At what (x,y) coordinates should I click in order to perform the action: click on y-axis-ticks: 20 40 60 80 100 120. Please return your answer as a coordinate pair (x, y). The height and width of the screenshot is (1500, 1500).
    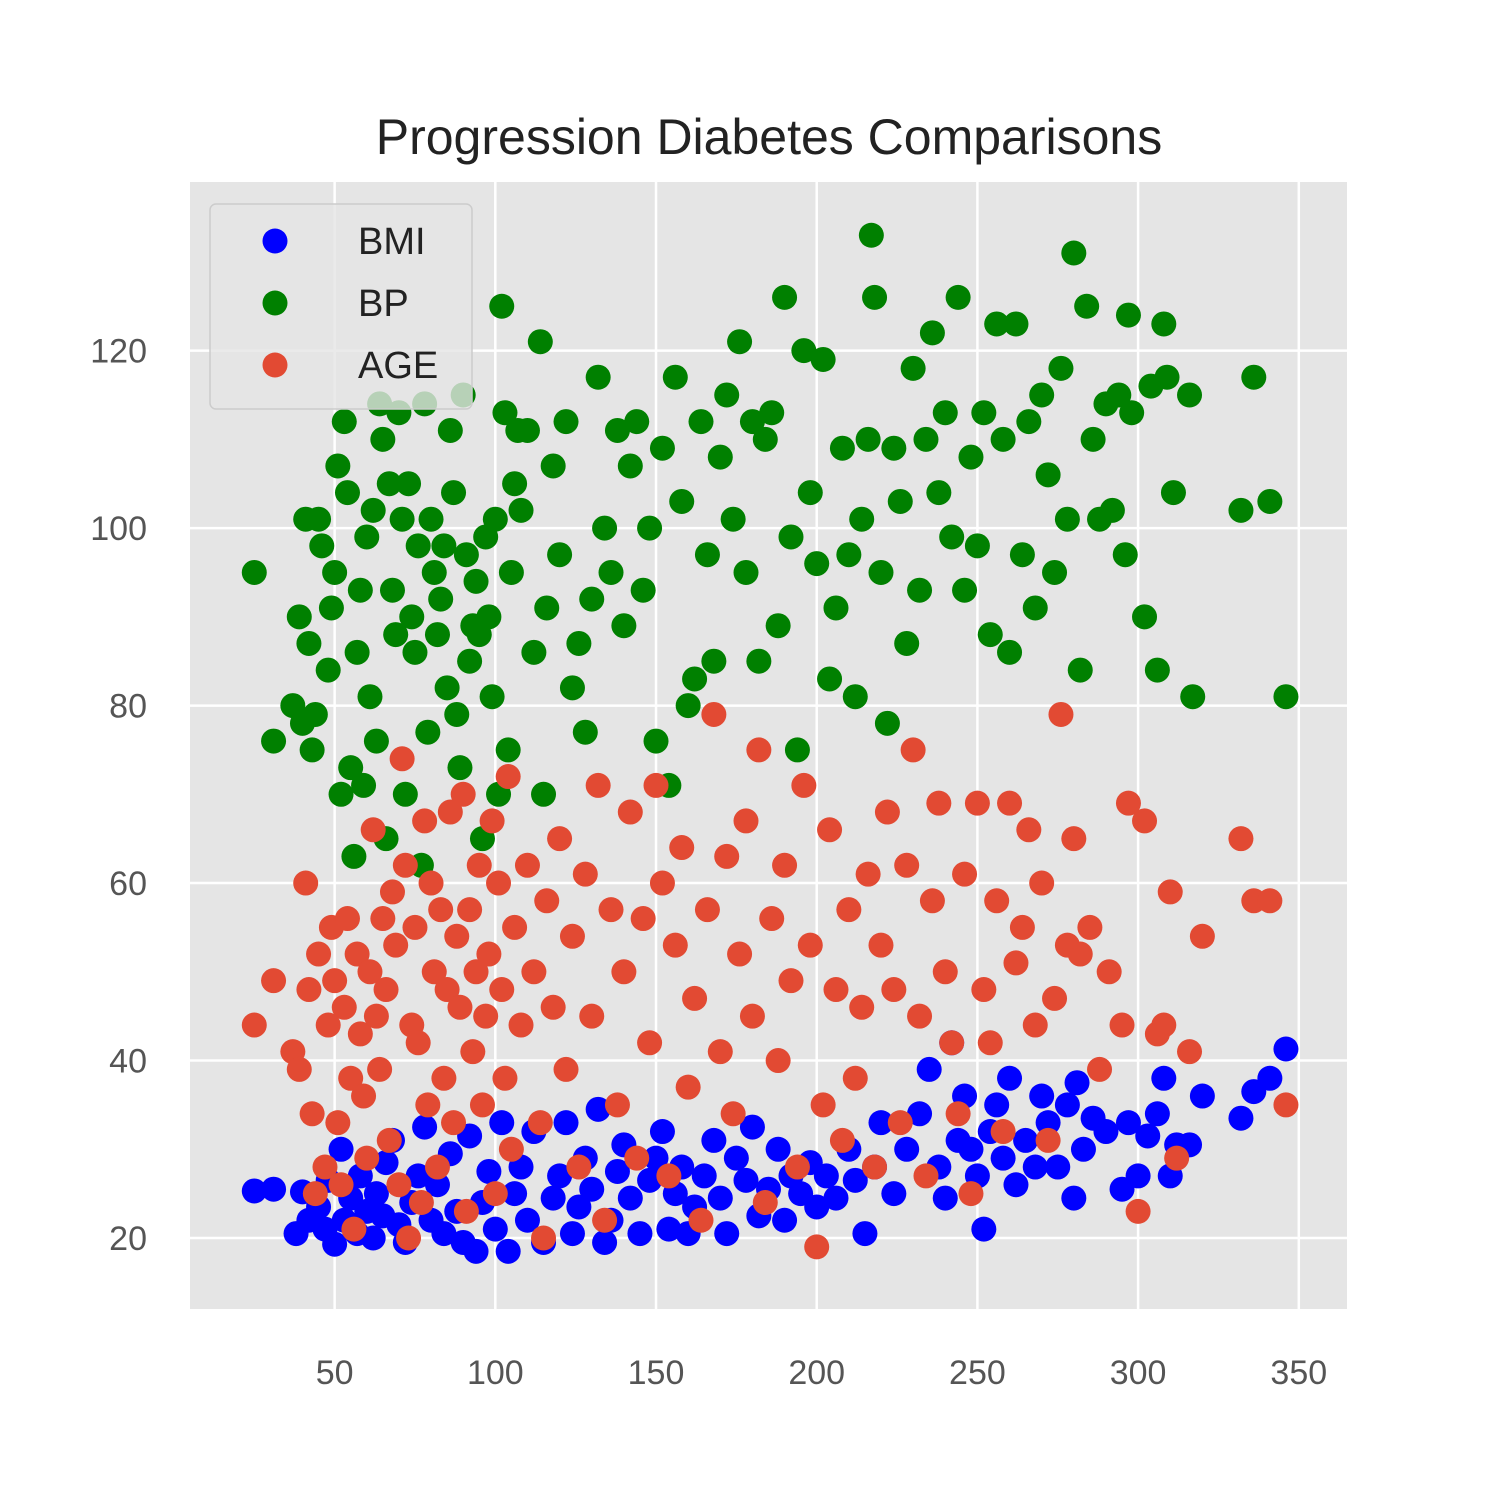
    Looking at the image, I should click on (118, 795).